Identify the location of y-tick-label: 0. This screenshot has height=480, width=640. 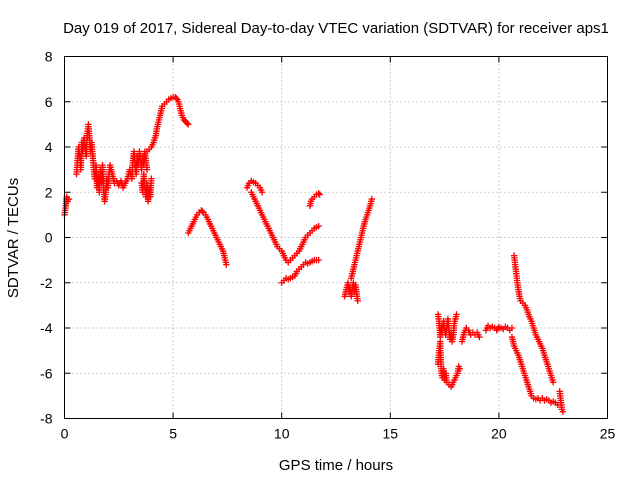
(49, 238).